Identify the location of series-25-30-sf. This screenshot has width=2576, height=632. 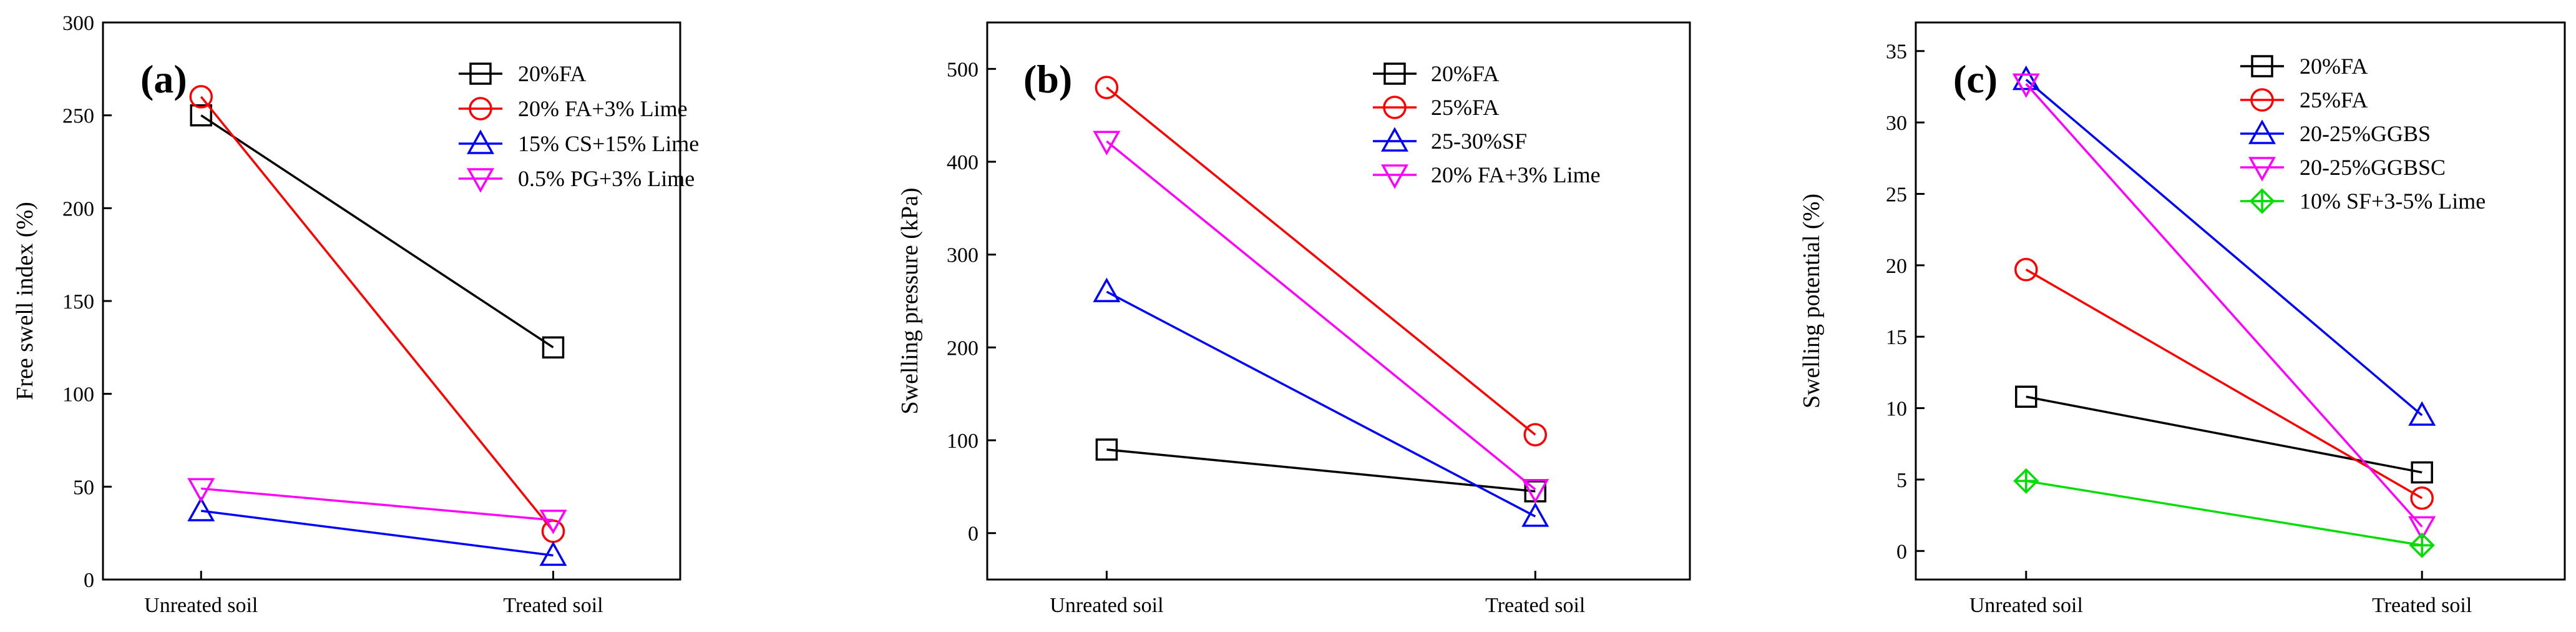
(1321, 402).